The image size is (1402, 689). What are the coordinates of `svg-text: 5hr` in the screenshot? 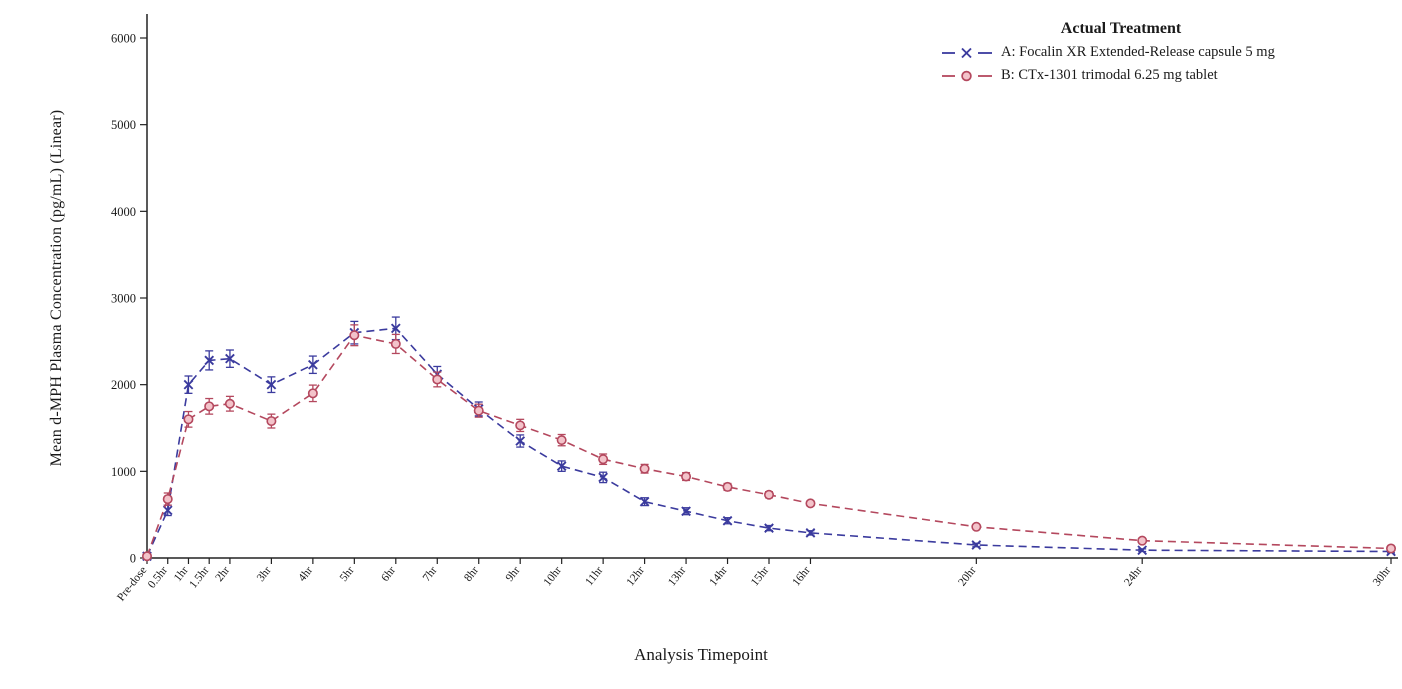 It's located at (347, 574).